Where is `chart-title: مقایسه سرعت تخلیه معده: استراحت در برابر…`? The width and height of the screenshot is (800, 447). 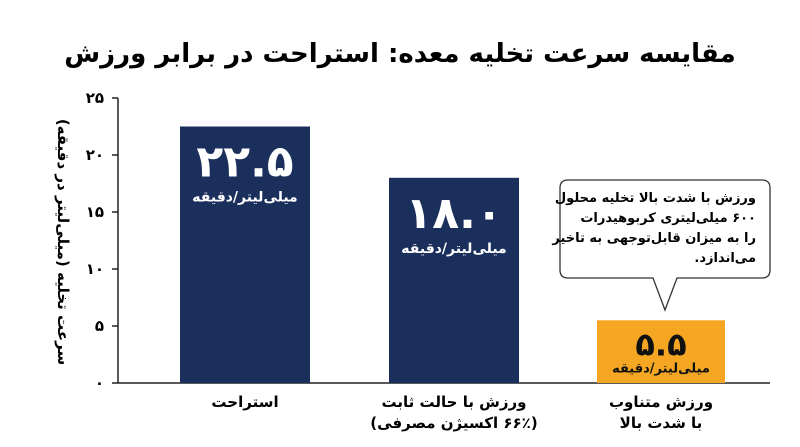
chart-title: مقایسه سرعت تخلیه معده: استراحت در برابر… is located at coordinates (400, 54).